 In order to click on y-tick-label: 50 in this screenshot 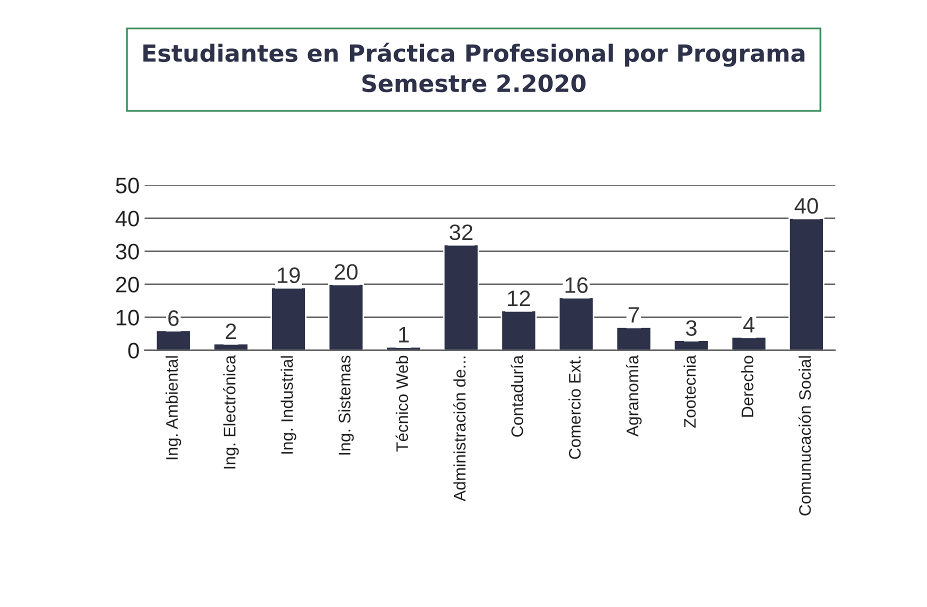, I will do `click(127, 186)`.